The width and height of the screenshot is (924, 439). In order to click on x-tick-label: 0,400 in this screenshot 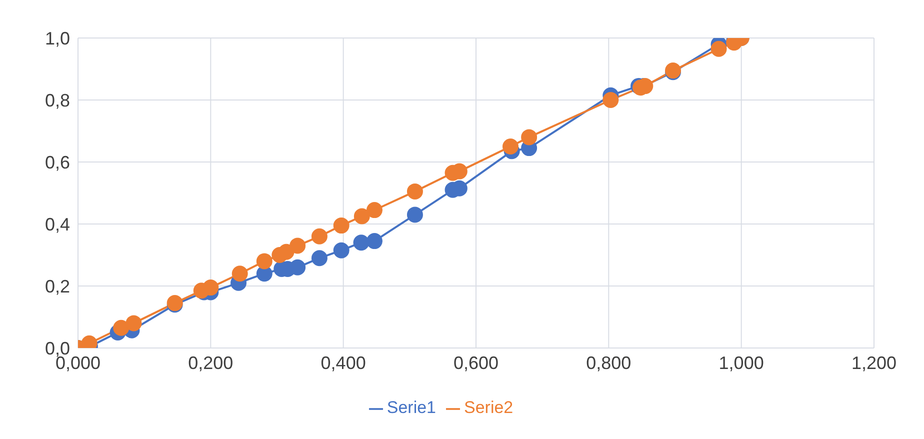, I will do `click(343, 362)`.